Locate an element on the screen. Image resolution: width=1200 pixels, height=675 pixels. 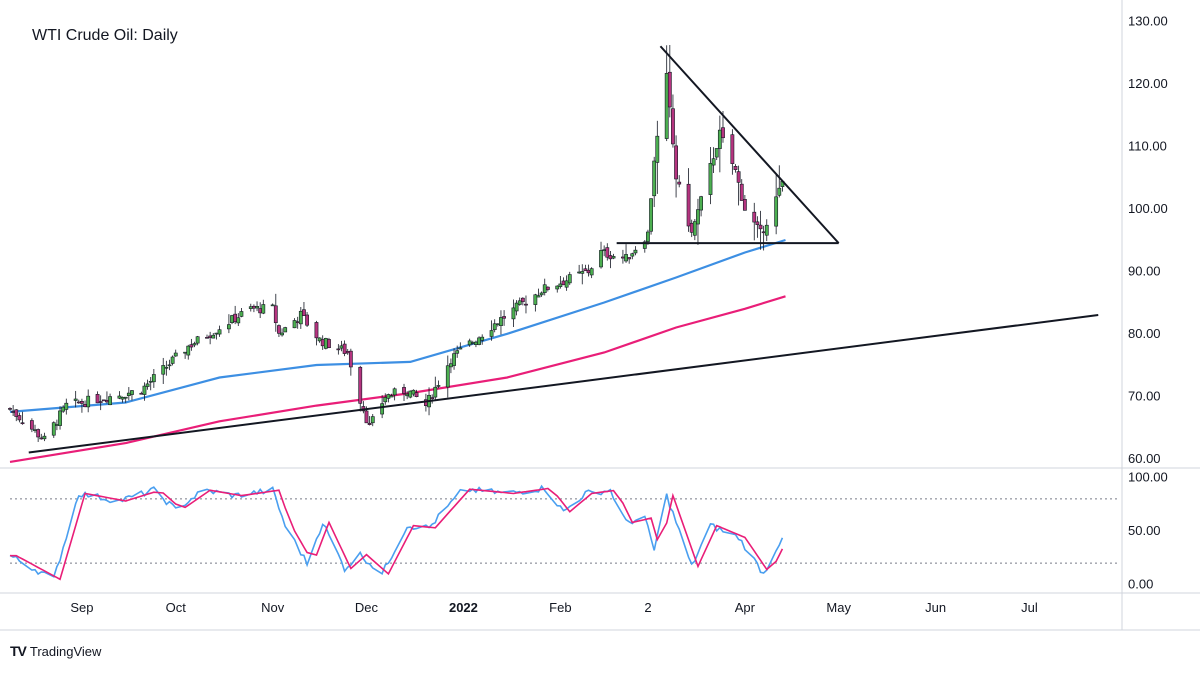
time-tick-label: Jul is located at coordinates (1029, 607).